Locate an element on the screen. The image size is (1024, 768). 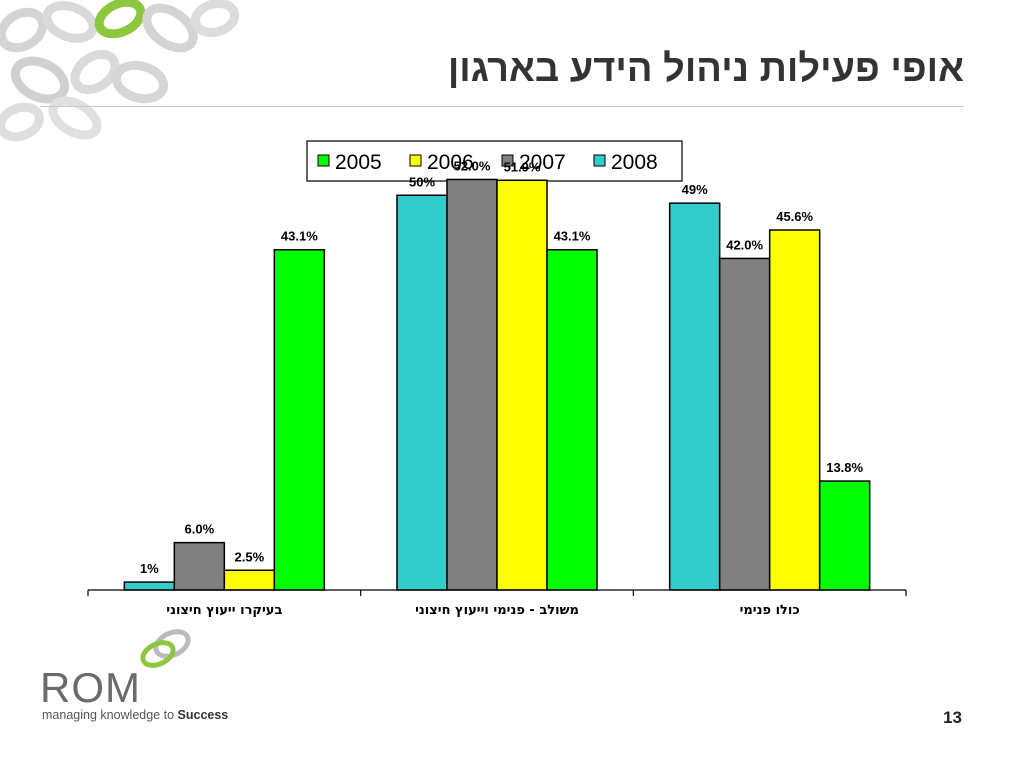
value-label-2005-cat-1: 43.1% is located at coordinates (572, 236).